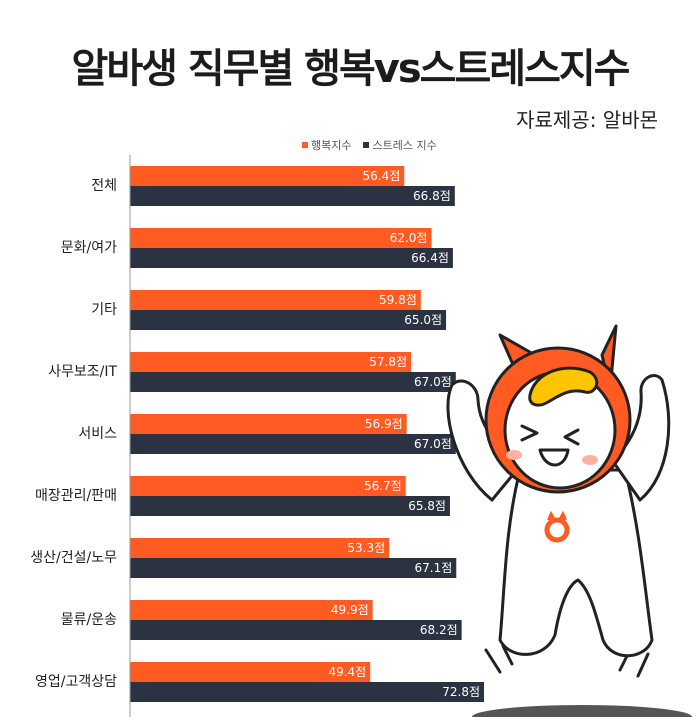 This screenshot has width=700, height=717. Describe the element at coordinates (366, 145) in the screenshot. I see `legend-swatch-stress` at that location.